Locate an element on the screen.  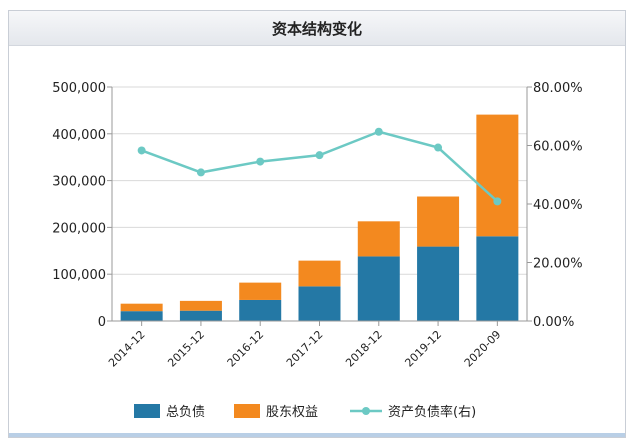
ratio-line-path is located at coordinates (320, 166).